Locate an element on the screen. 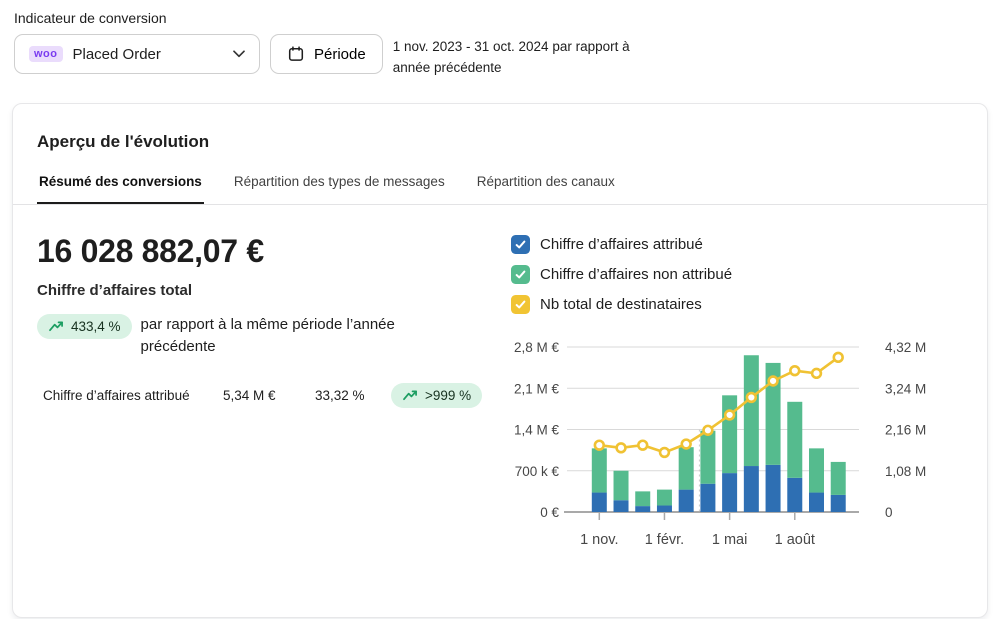 This screenshot has width=999, height=619. attributed-revenue-share: 33,32 % is located at coordinates (340, 396).